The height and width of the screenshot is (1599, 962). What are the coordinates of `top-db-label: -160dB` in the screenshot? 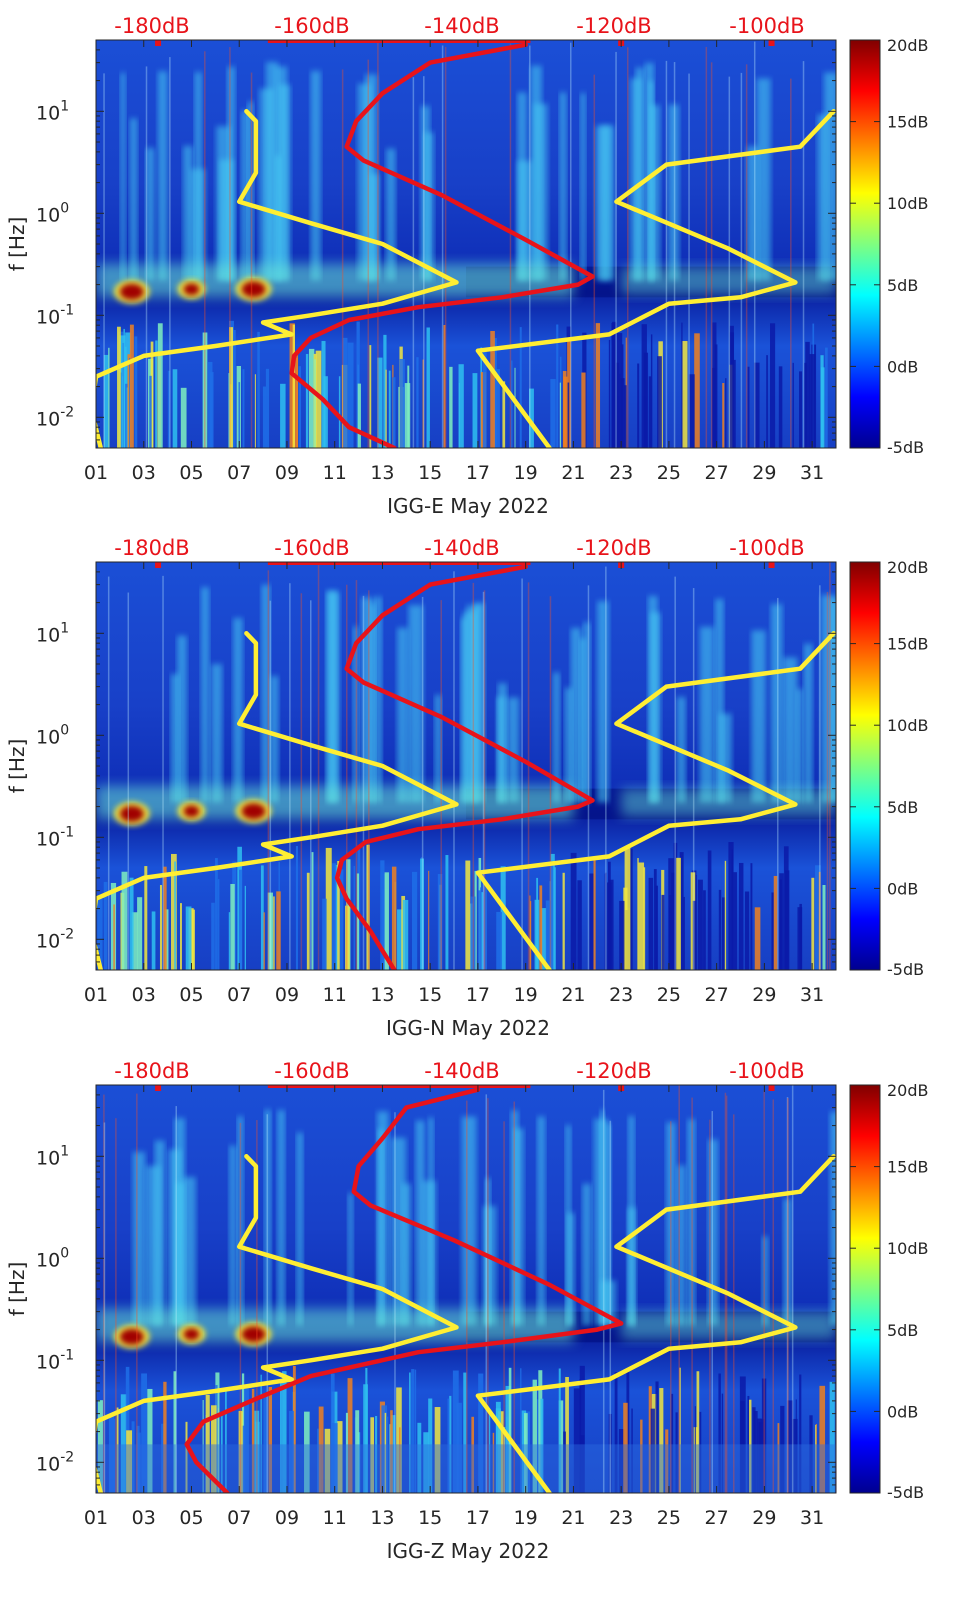 It's located at (311, 26).